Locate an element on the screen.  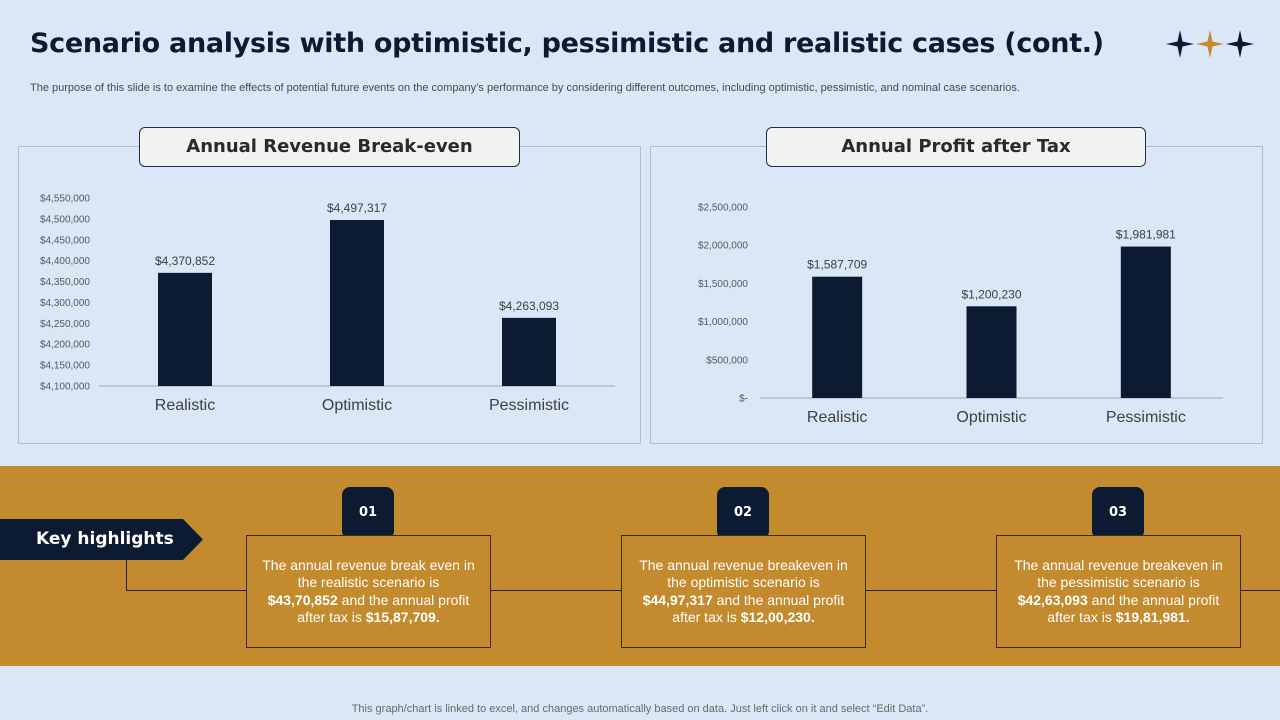
y-tick-label: $1,000,000 is located at coordinates (723, 322).